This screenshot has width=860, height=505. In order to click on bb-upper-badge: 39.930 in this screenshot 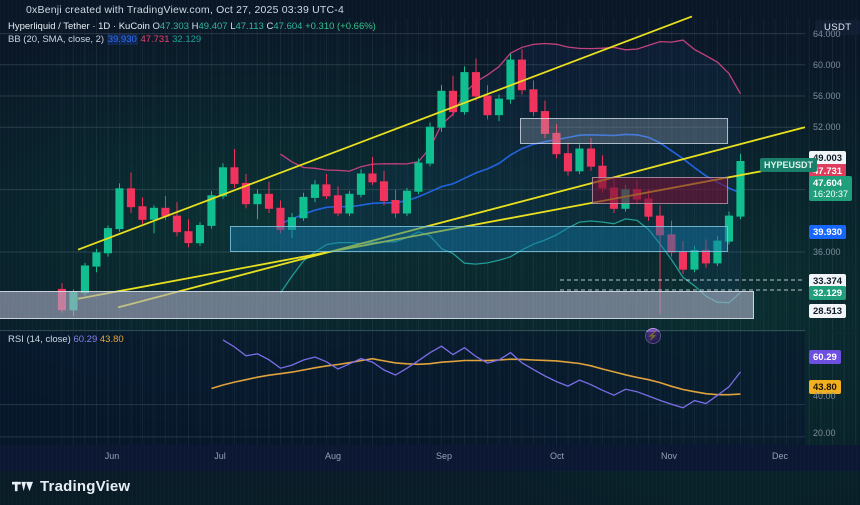, I will do `click(828, 232)`.